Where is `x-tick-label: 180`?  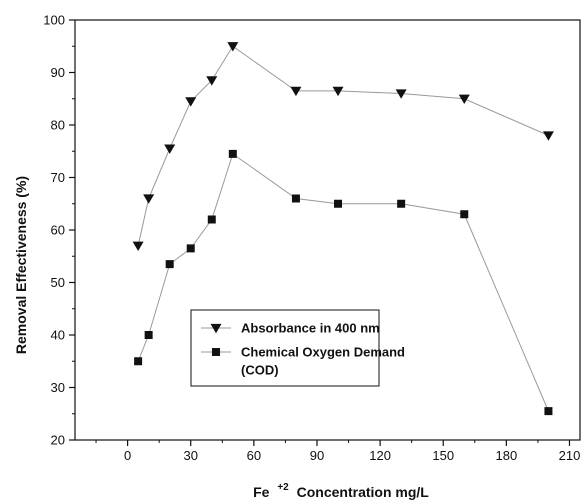 x-tick-label: 180 is located at coordinates (507, 455).